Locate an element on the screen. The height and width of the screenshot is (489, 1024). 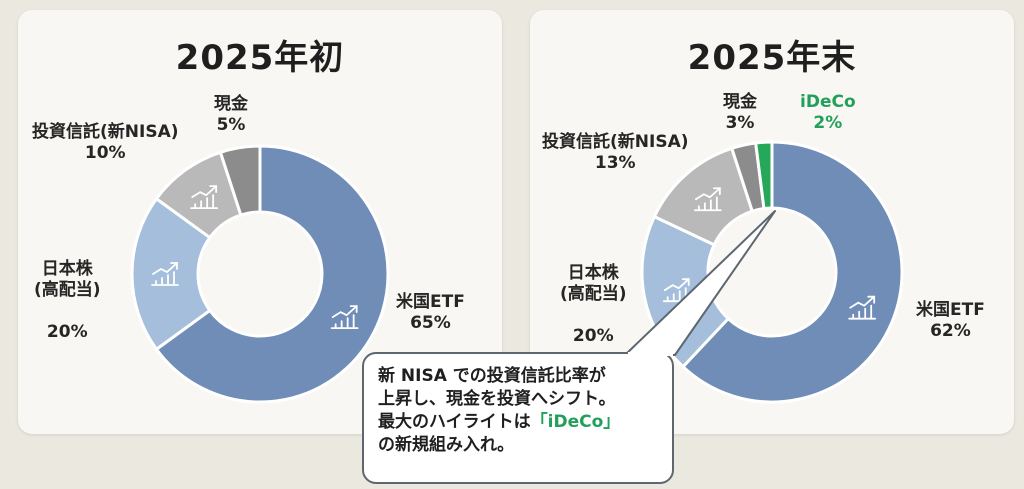
slice-jp-stock is located at coordinates (171, 274).